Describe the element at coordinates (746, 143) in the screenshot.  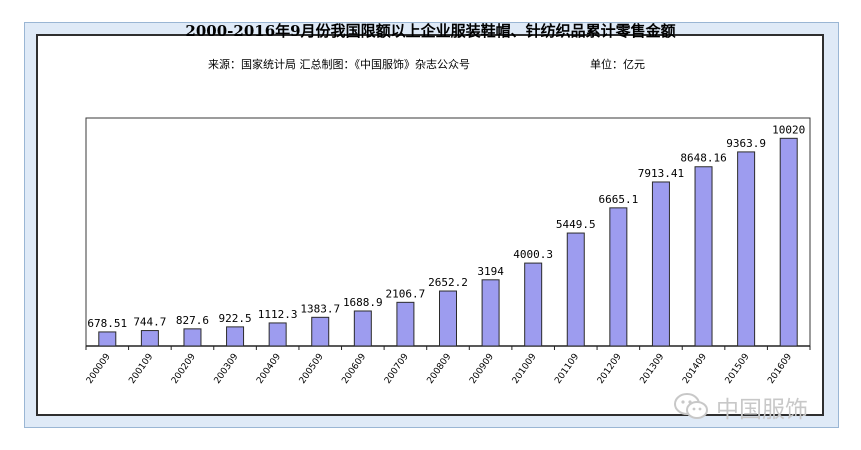
I see `bar-value-label: 9363.9` at that location.